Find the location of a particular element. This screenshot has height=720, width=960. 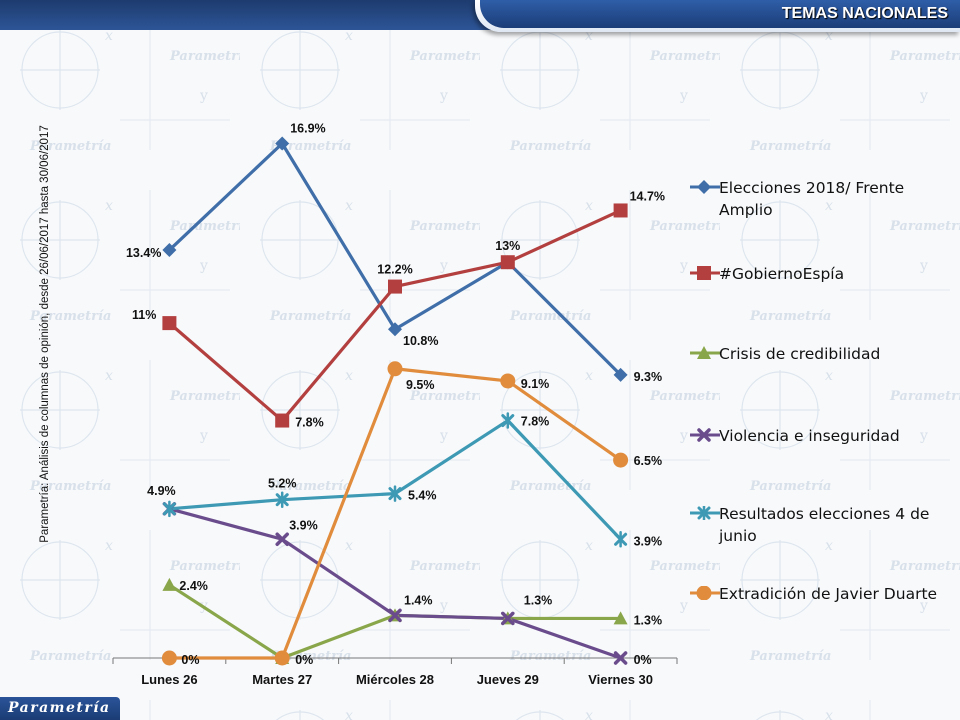

data-label: 12.2% is located at coordinates (394, 270).